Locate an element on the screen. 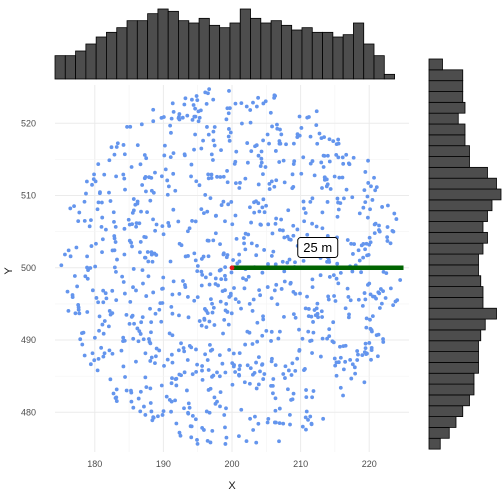 This screenshot has height=504, width=504. x-tick-label: 200 is located at coordinates (231, 464).